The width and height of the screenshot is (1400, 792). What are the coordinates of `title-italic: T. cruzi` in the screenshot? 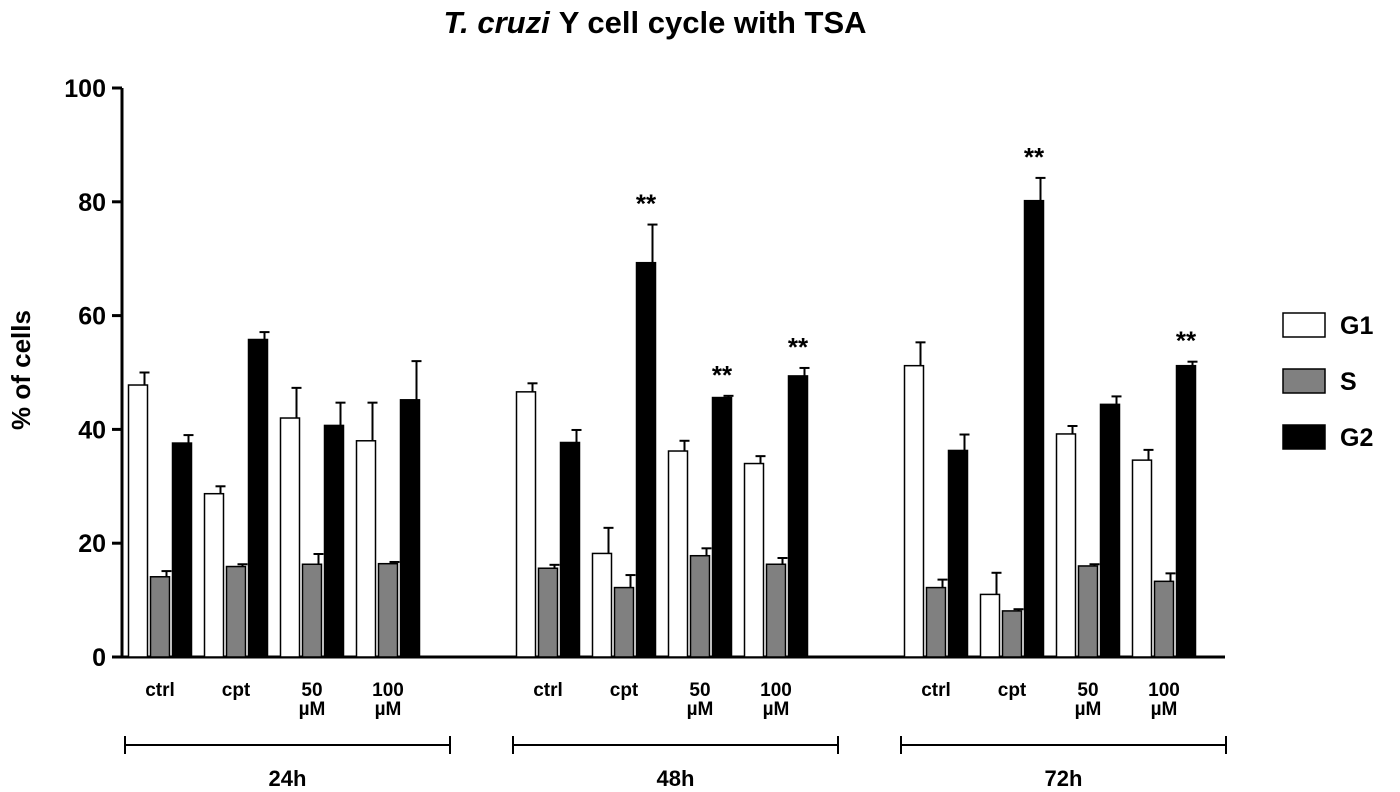 It's located at (497, 22).